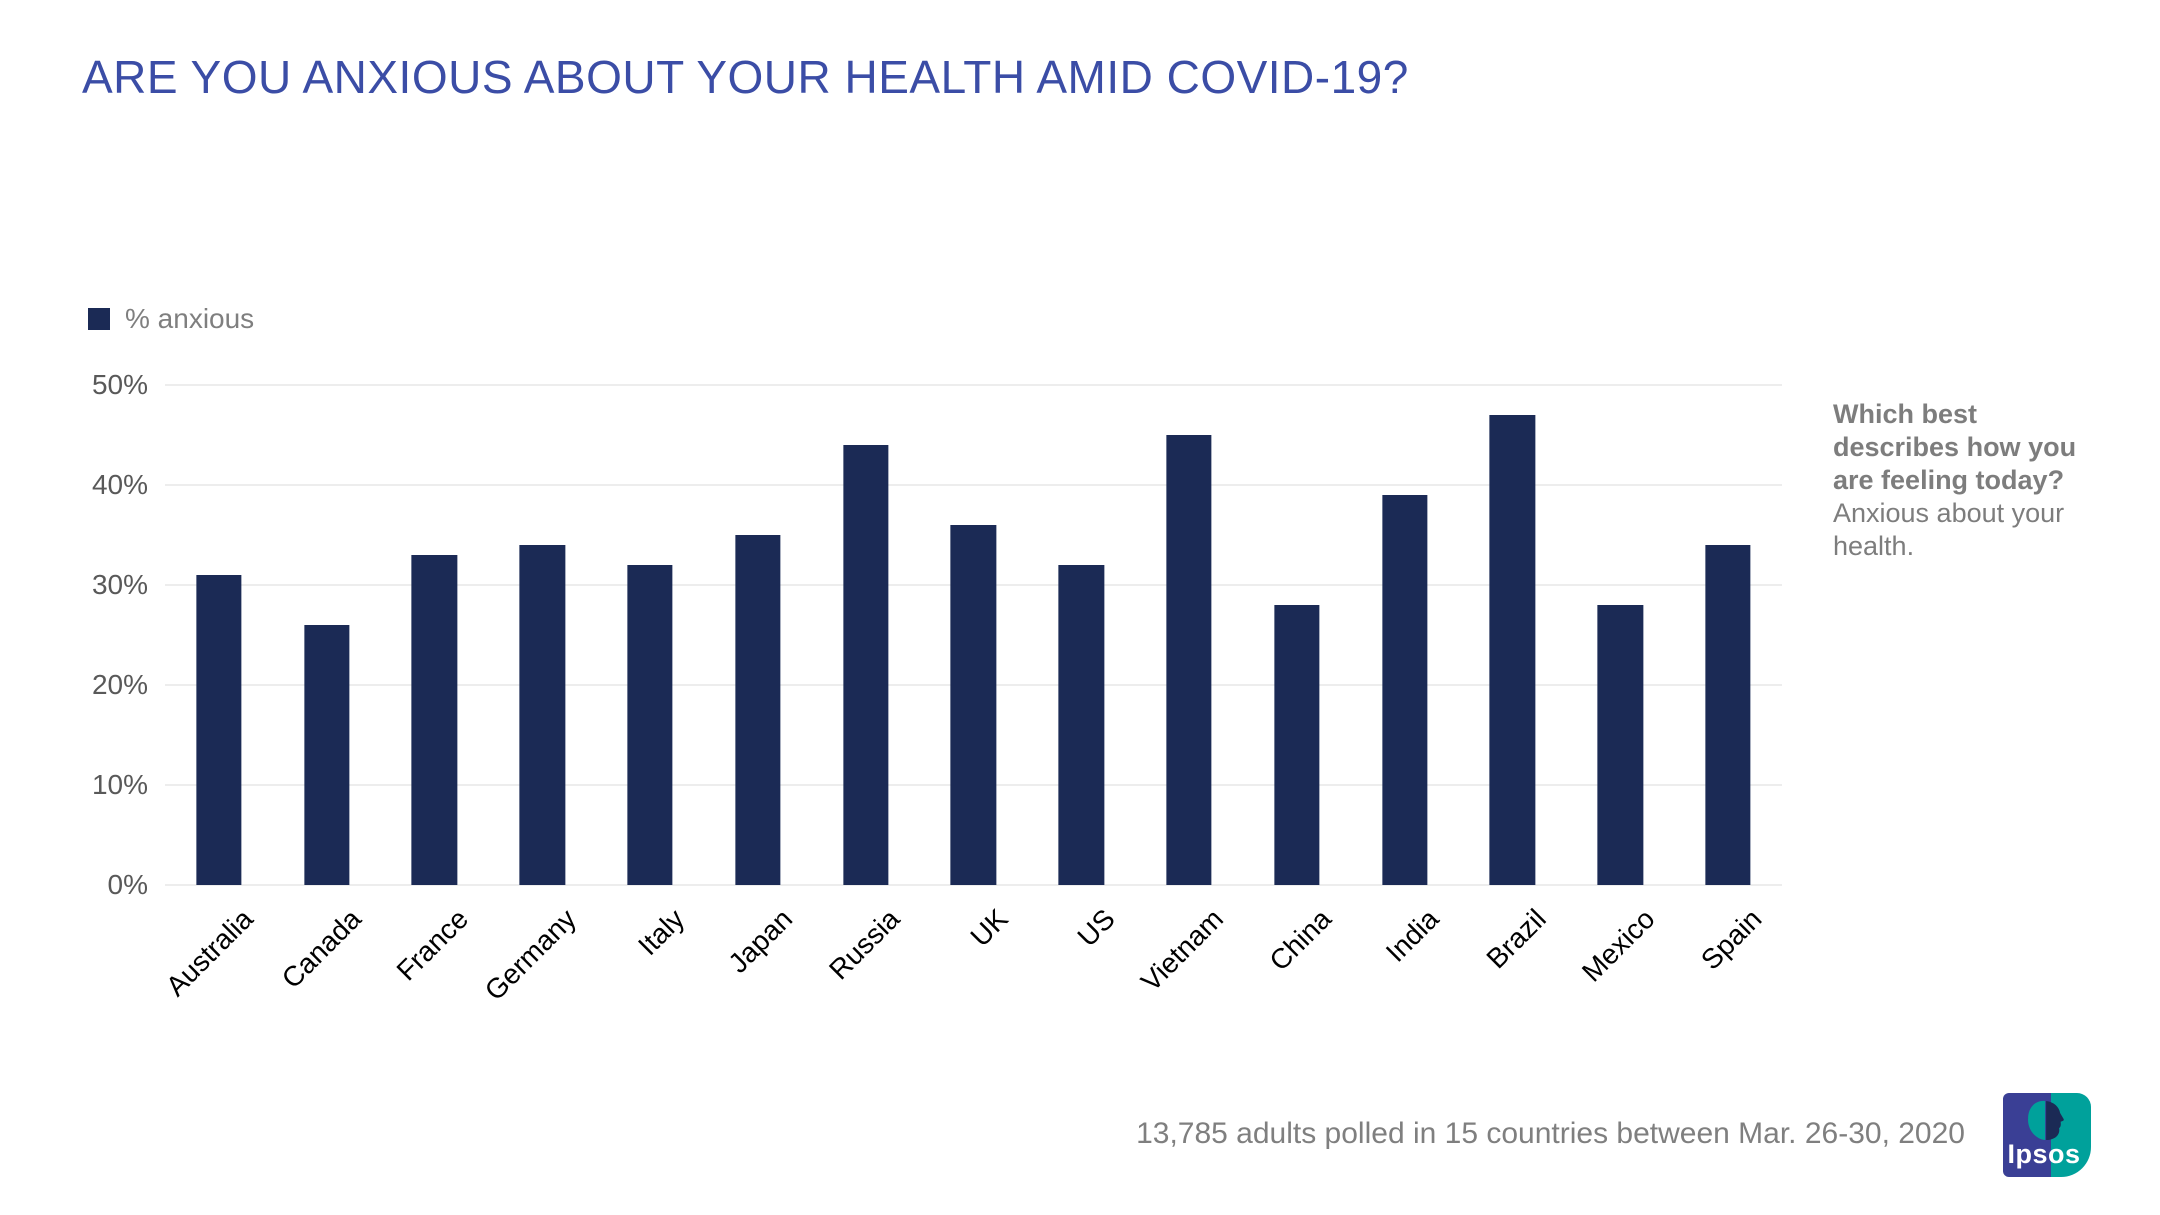 The height and width of the screenshot is (1215, 2160). Describe the element at coordinates (104, 634) in the screenshot. I see `y-axis-labels: 0% 10% 20% 30% 40% 50%` at that location.